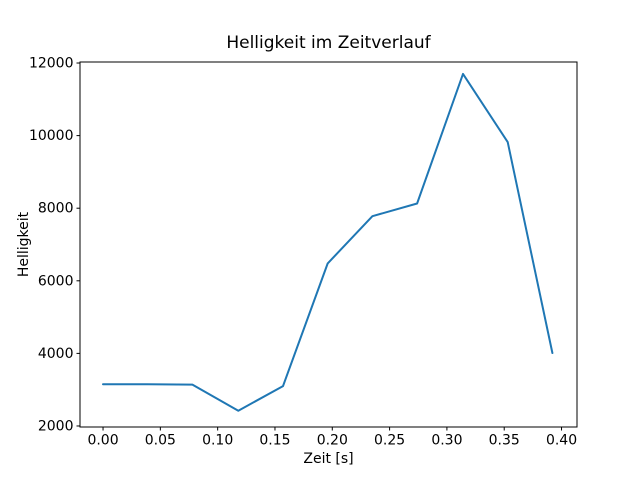 The image size is (640, 480). What do you see at coordinates (54, 245) in the screenshot?
I see `y-axis-ticks: 2000 4000 6000 8000 10000 12000` at bounding box center [54, 245].